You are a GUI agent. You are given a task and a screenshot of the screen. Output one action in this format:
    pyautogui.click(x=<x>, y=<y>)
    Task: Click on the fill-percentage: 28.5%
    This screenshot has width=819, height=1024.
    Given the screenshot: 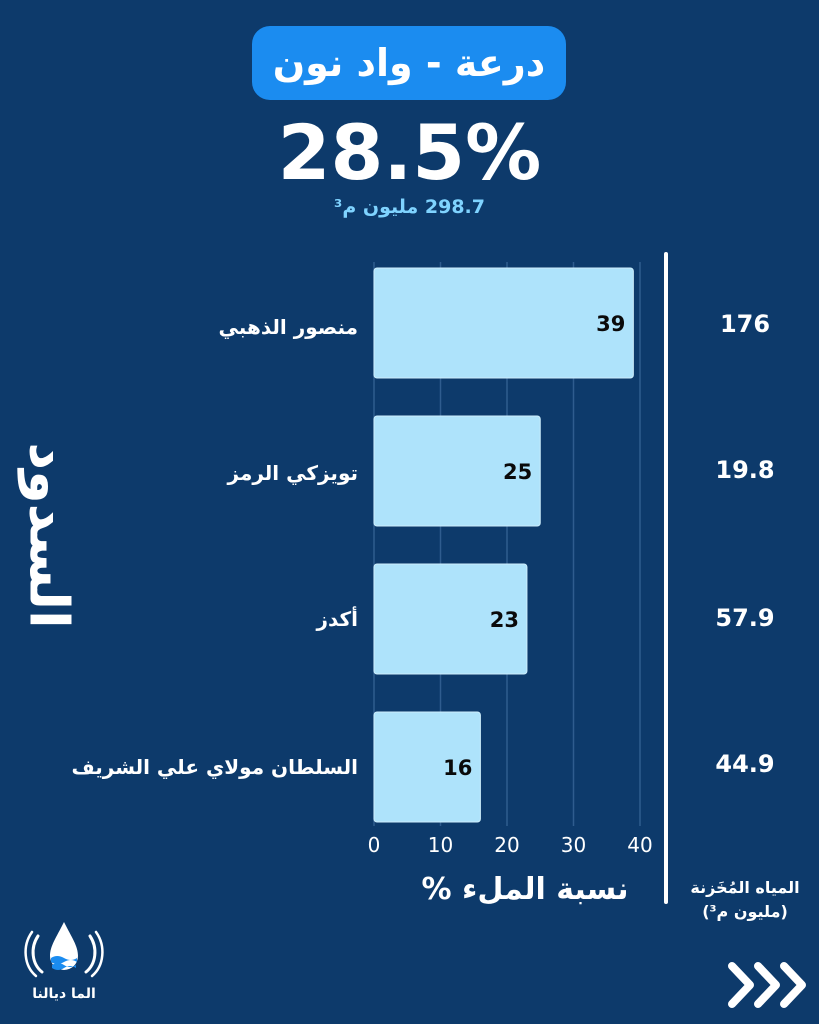 What is the action you would take?
    pyautogui.click(x=409, y=152)
    